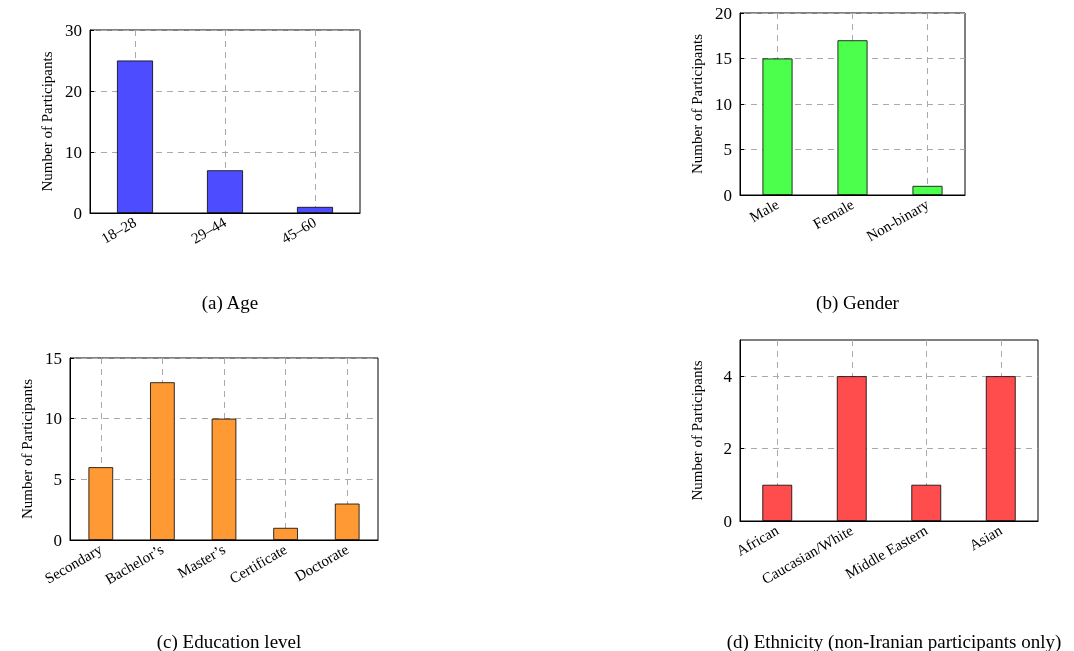  I want to click on y-tick-label: 2, so click(727, 449).